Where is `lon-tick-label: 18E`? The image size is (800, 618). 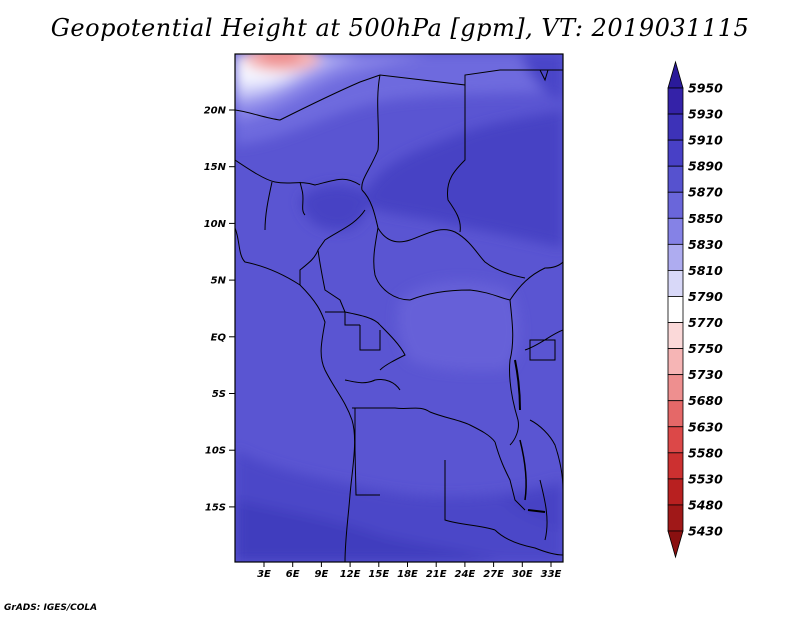 lon-tick-label: 18E is located at coordinates (407, 574).